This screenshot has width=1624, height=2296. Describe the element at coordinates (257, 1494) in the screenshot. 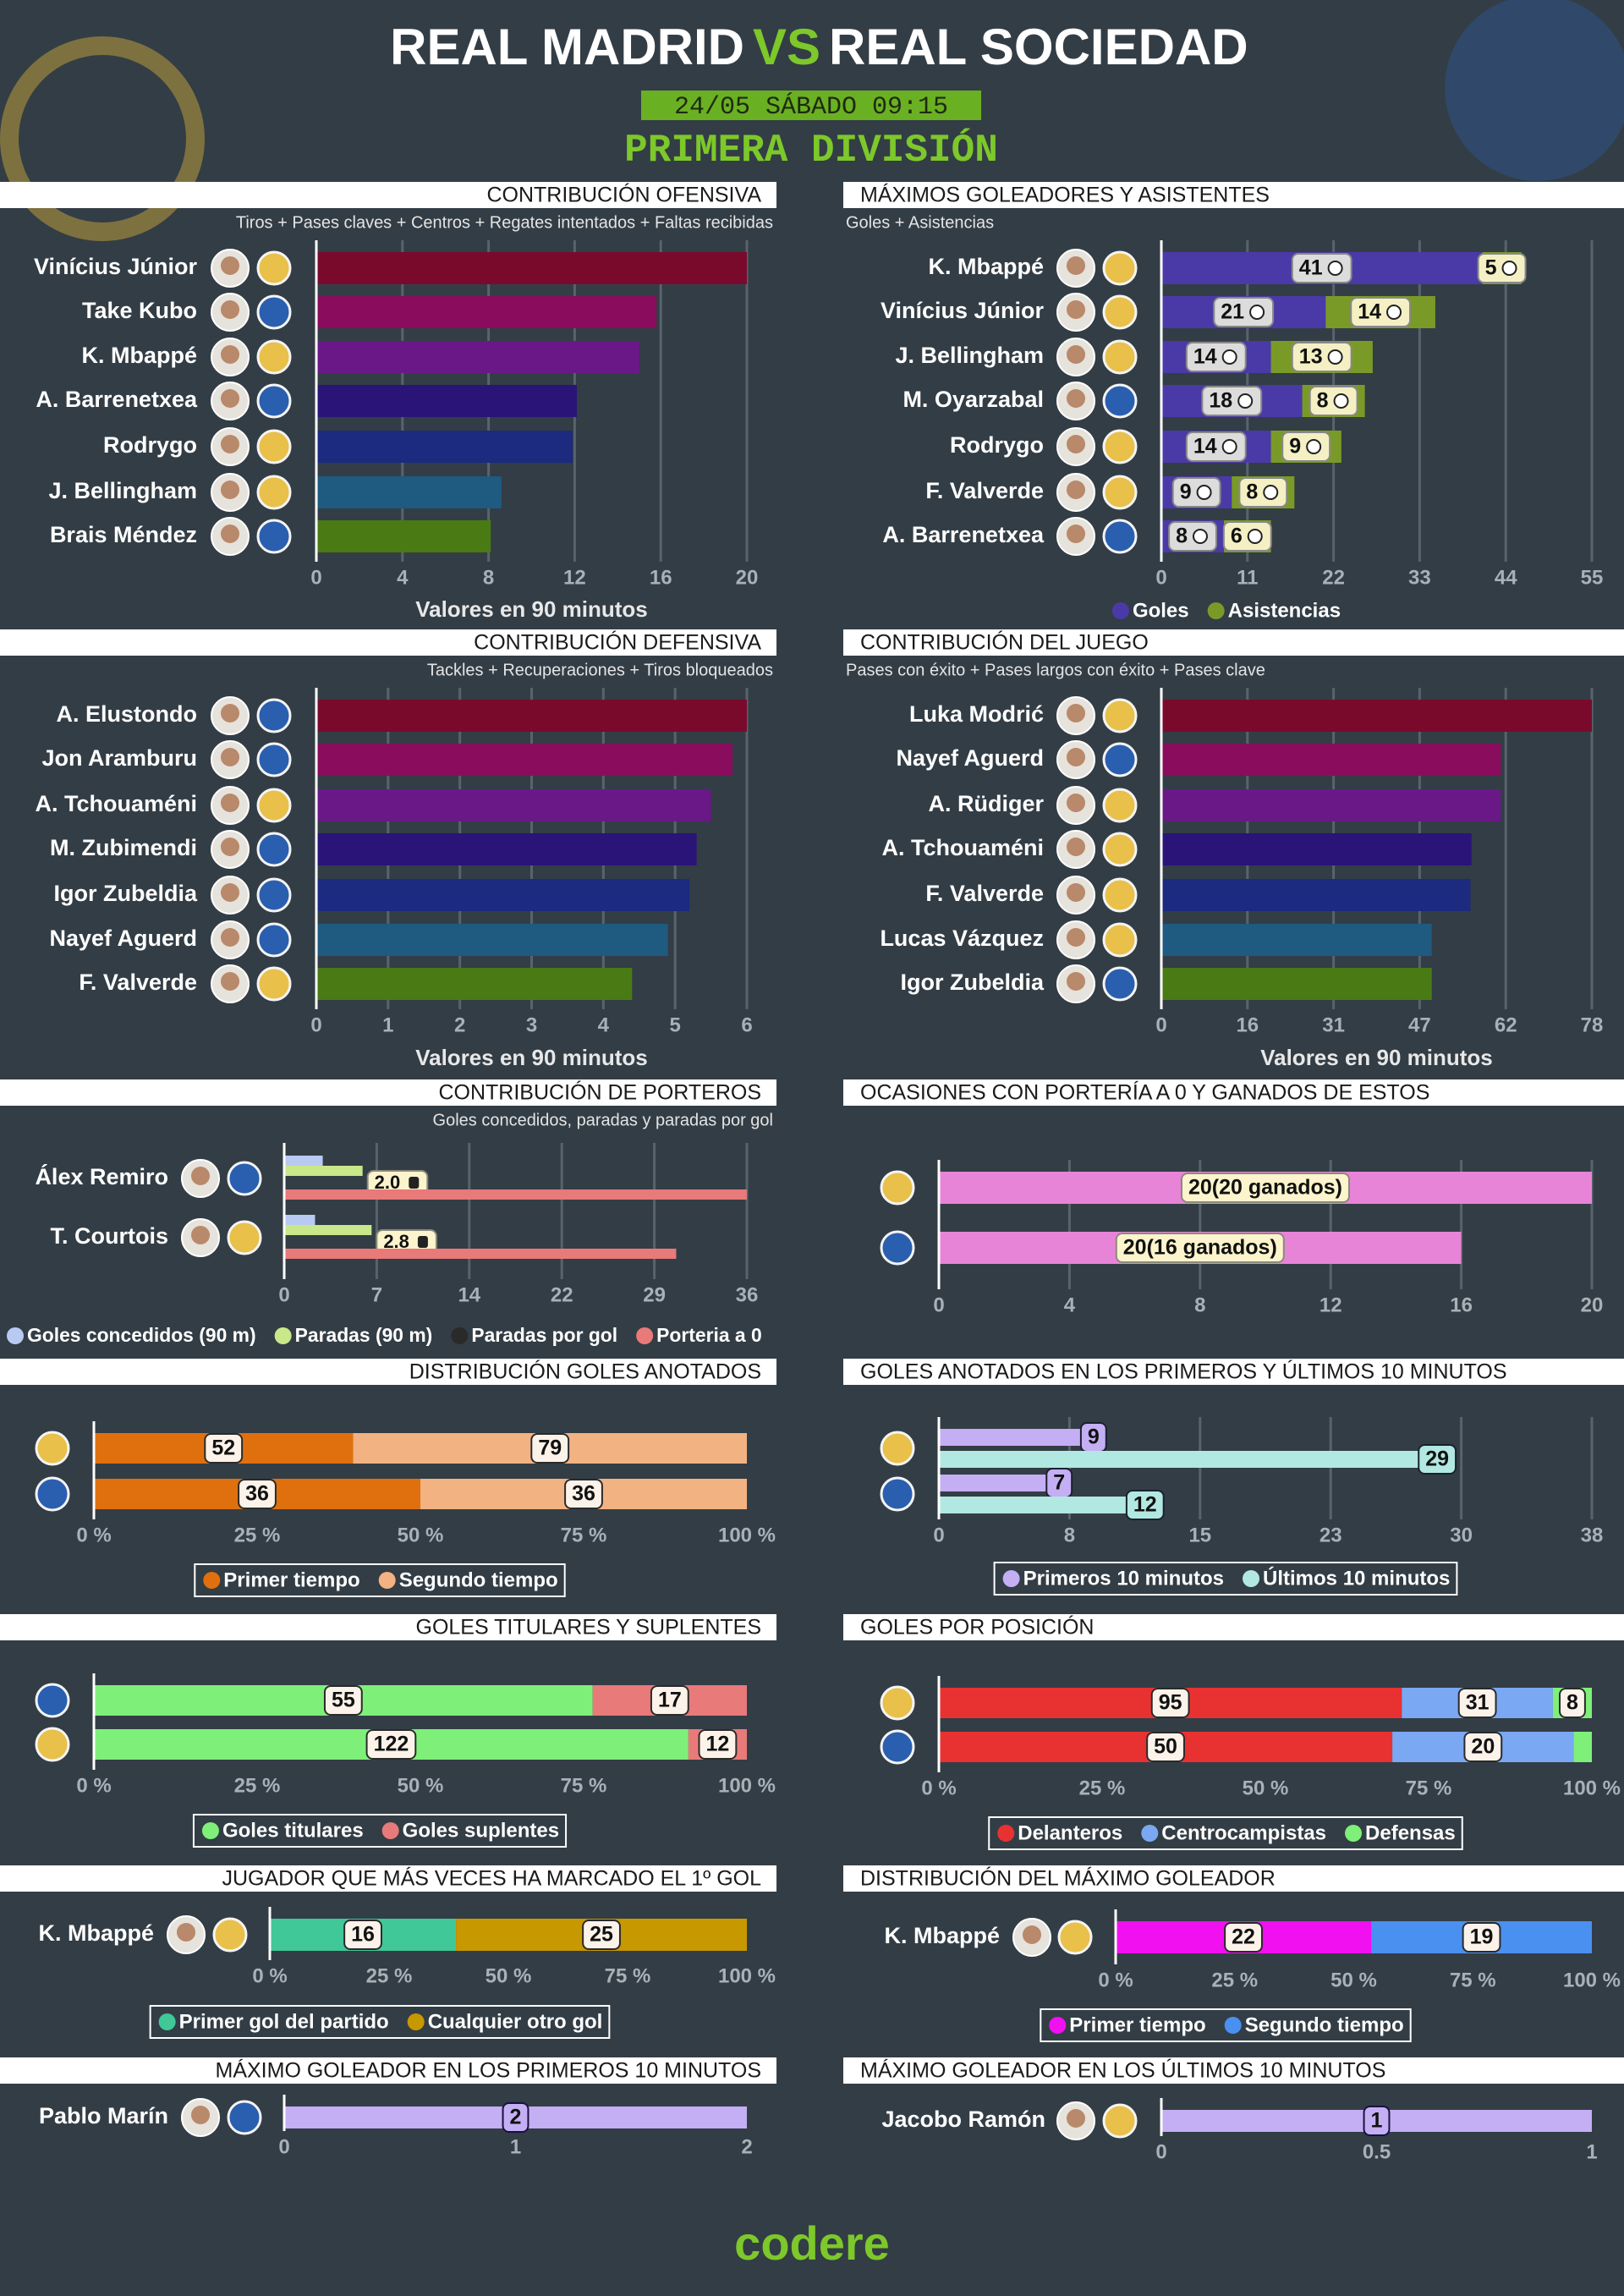

I see `value-label: 36` at that location.